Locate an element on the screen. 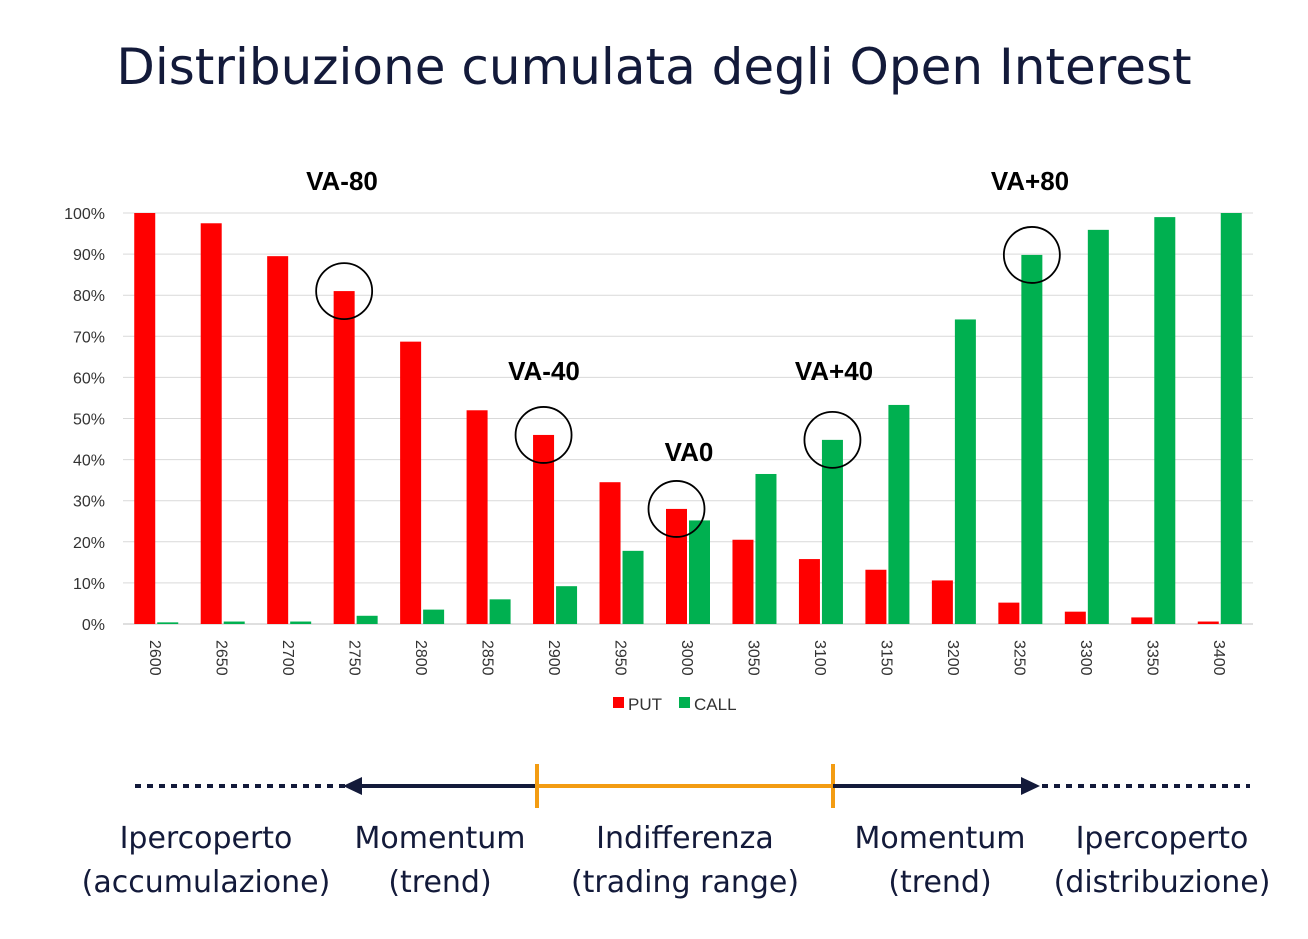  regime-3-line1: Indifferenza is located at coordinates (685, 838).